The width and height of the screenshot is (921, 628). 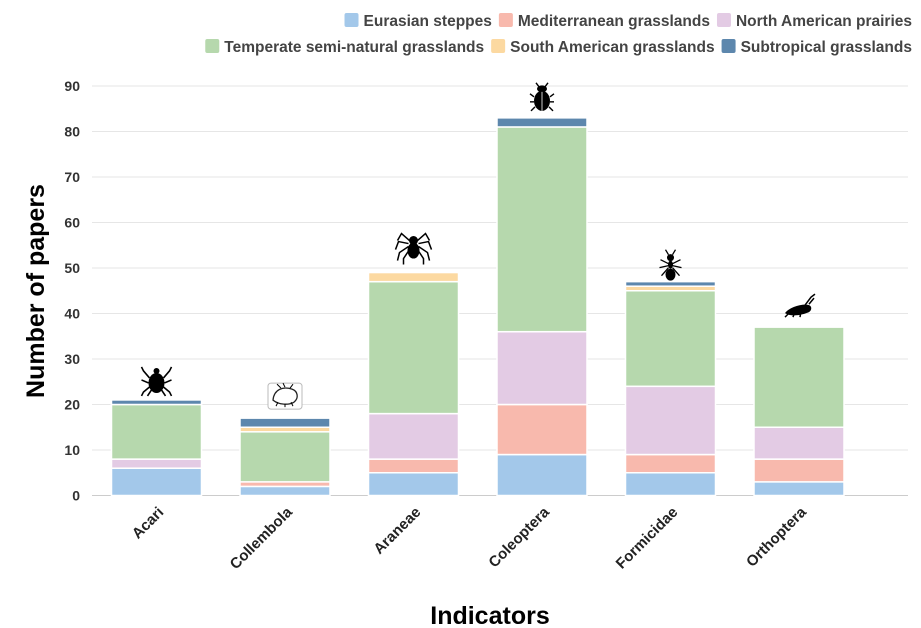 What do you see at coordinates (647, 538) in the screenshot?
I see `x-tick-label-formicidae: Formicidae` at bounding box center [647, 538].